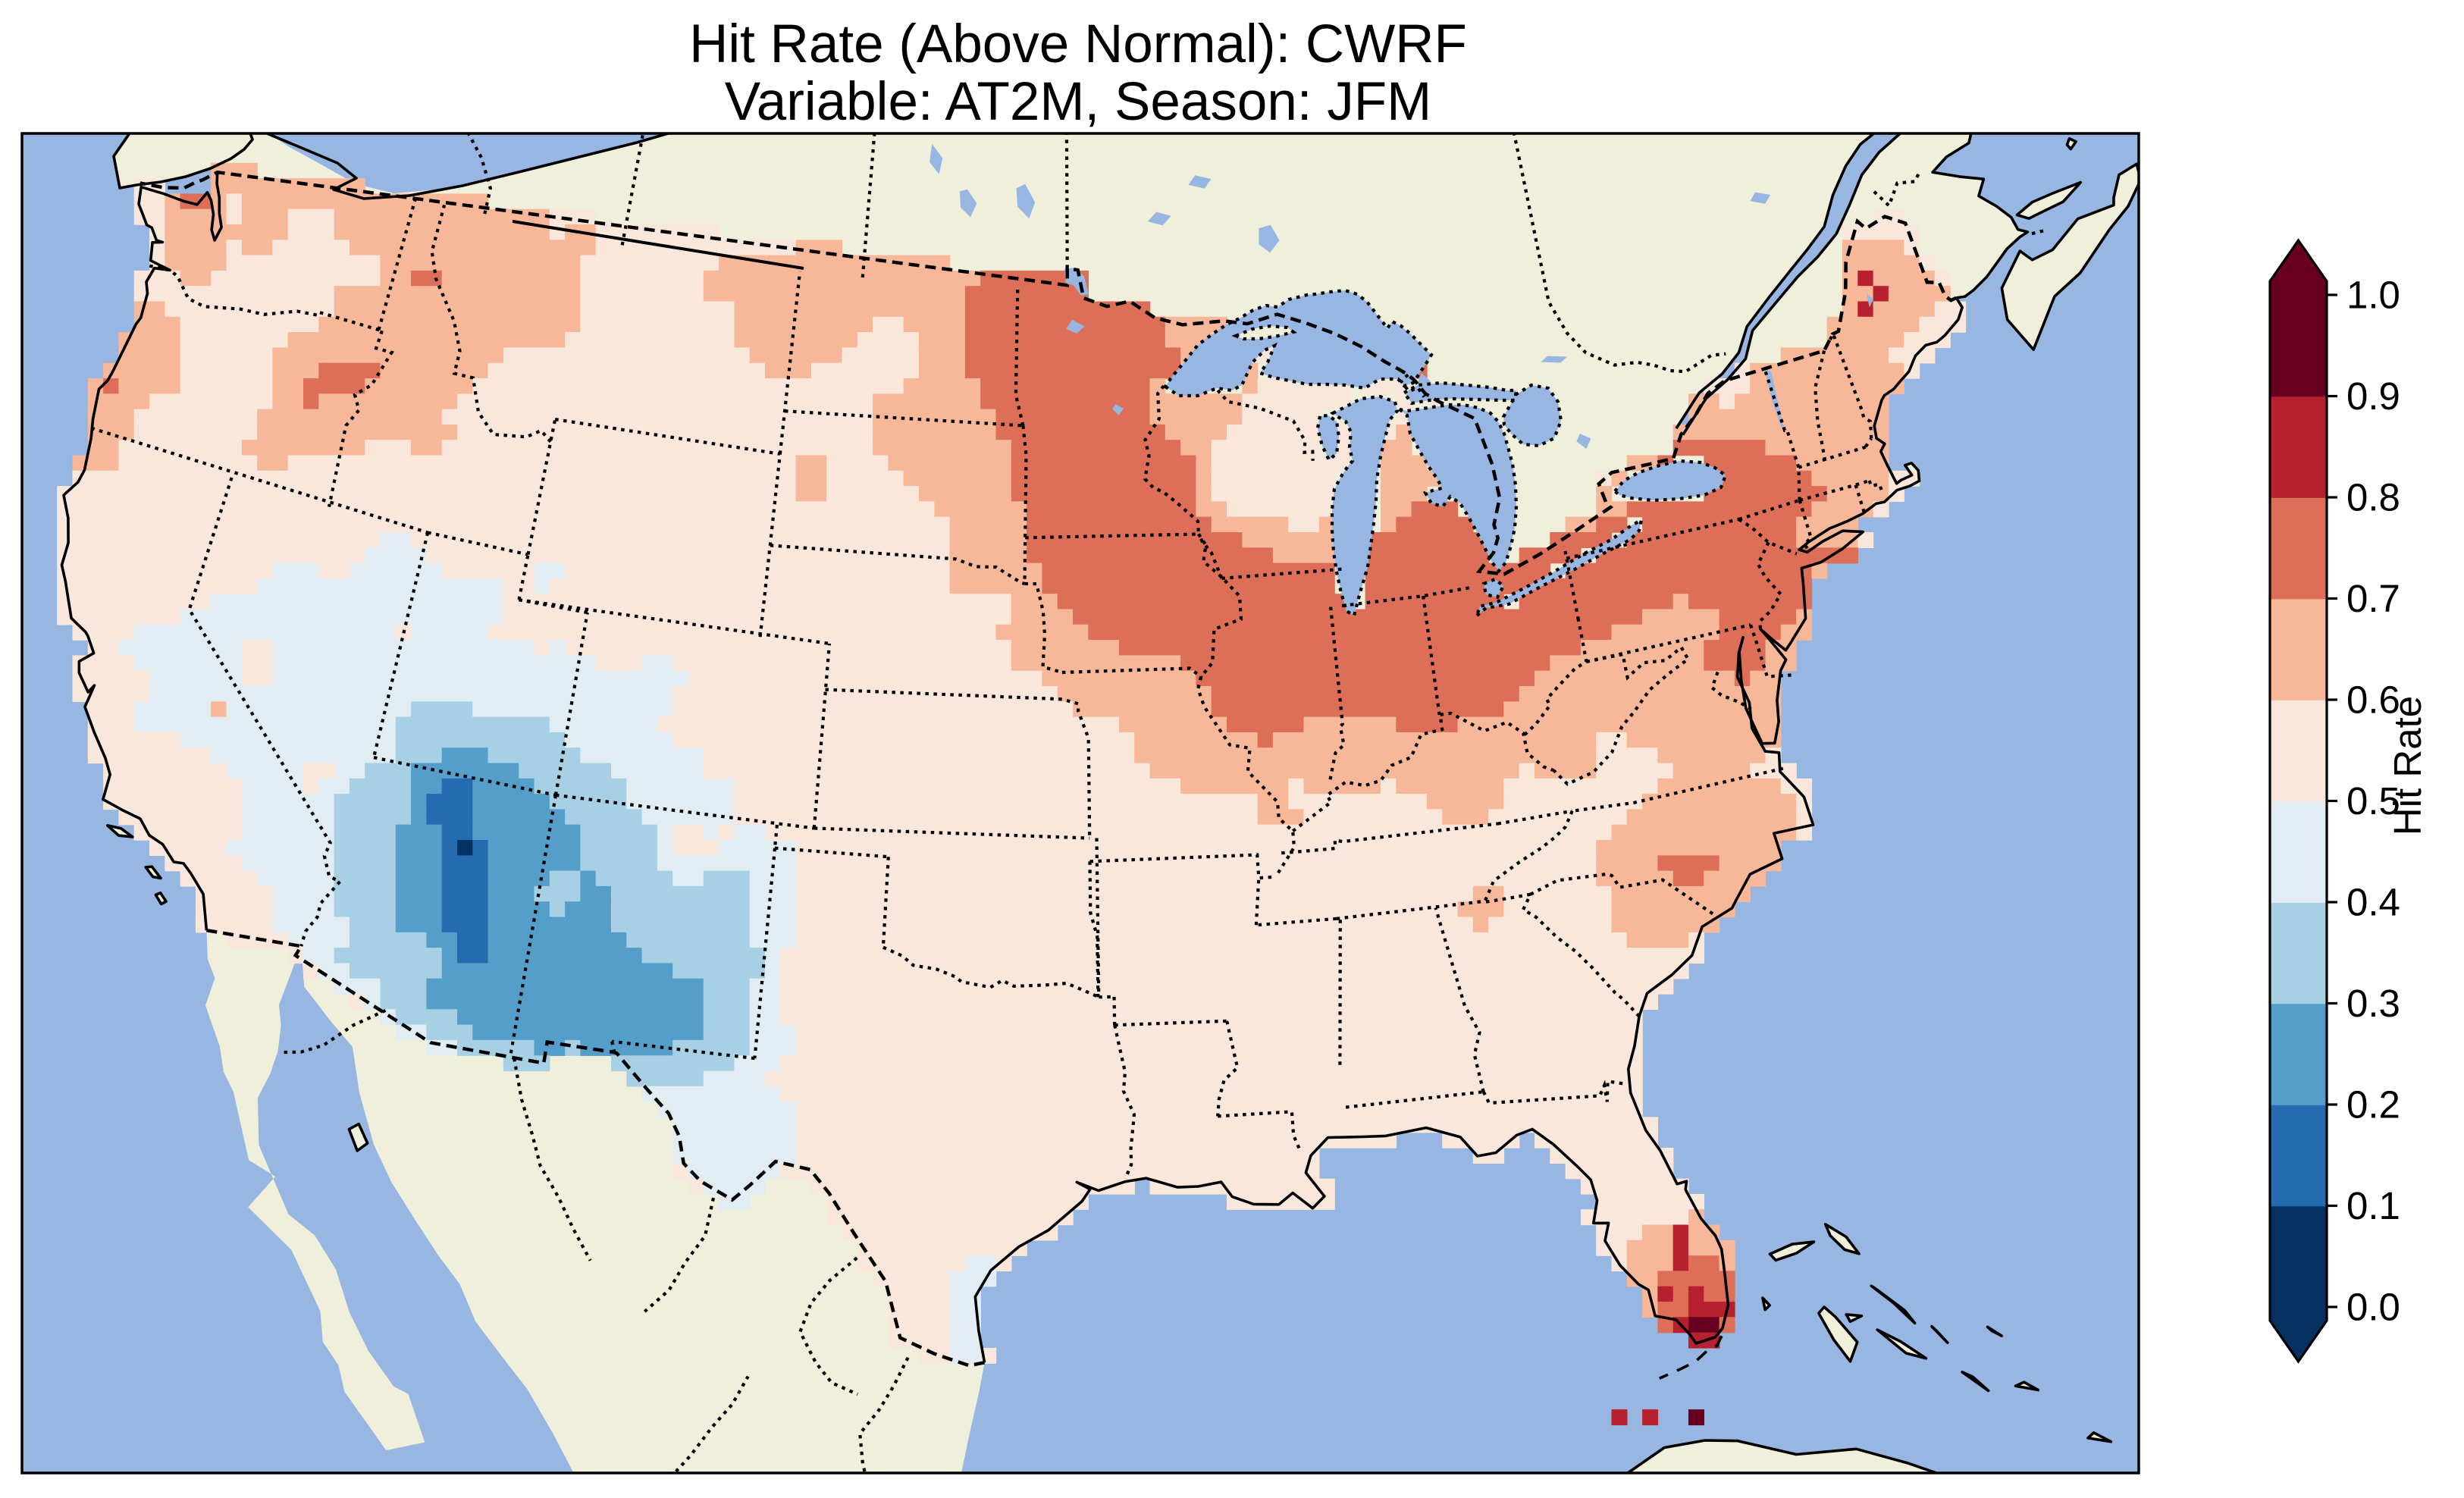  What do you see at coordinates (2373, 1105) in the screenshot?
I see `svg-text: 0.2` at bounding box center [2373, 1105].